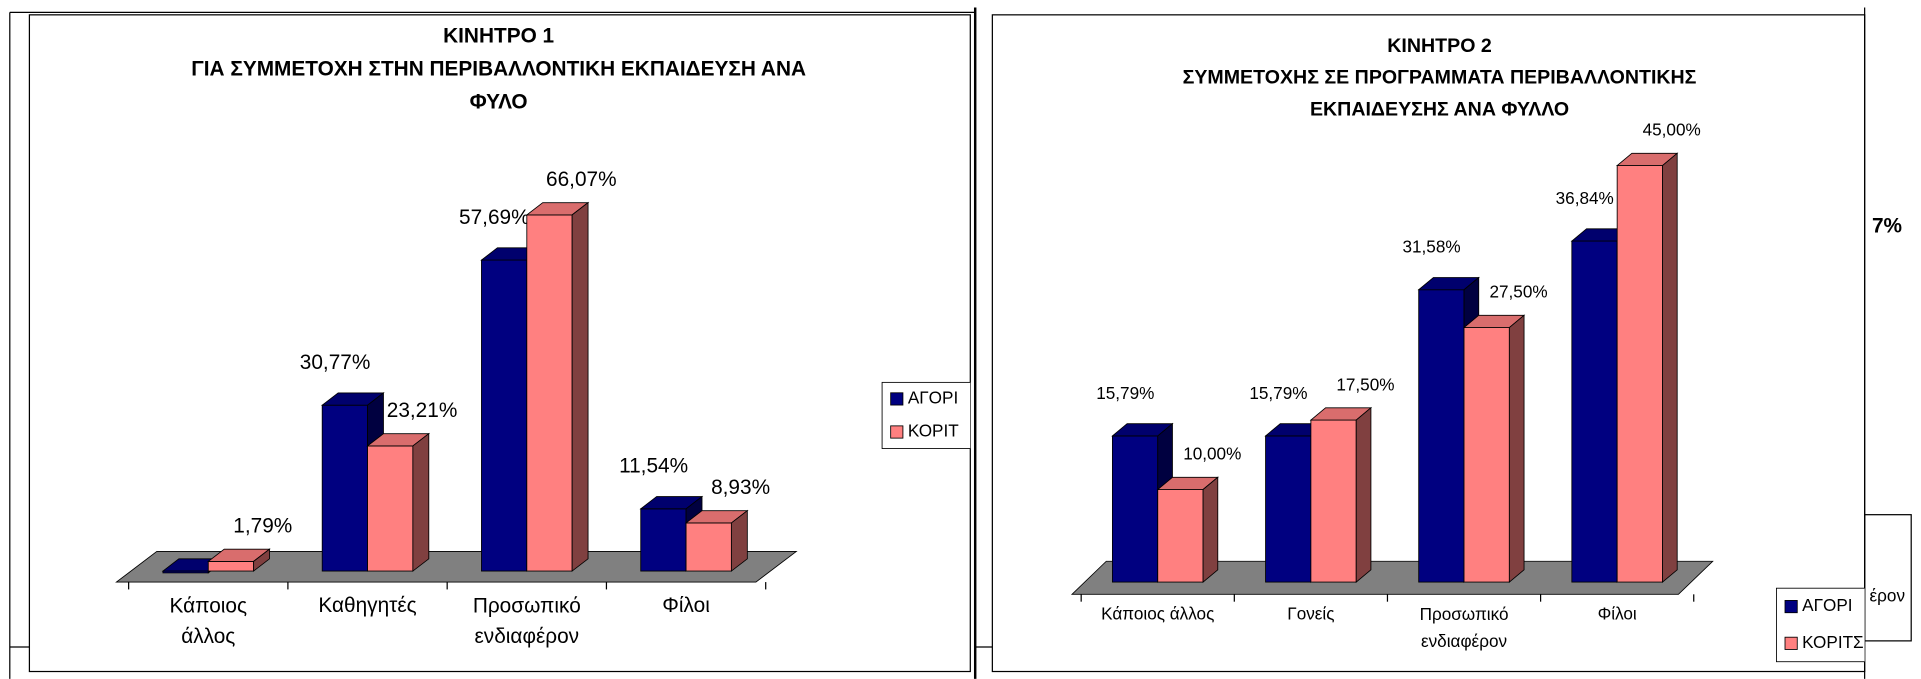 The height and width of the screenshot is (679, 1921). Describe the element at coordinates (581, 179) in the screenshot. I see `data-label: 66,07%` at that location.